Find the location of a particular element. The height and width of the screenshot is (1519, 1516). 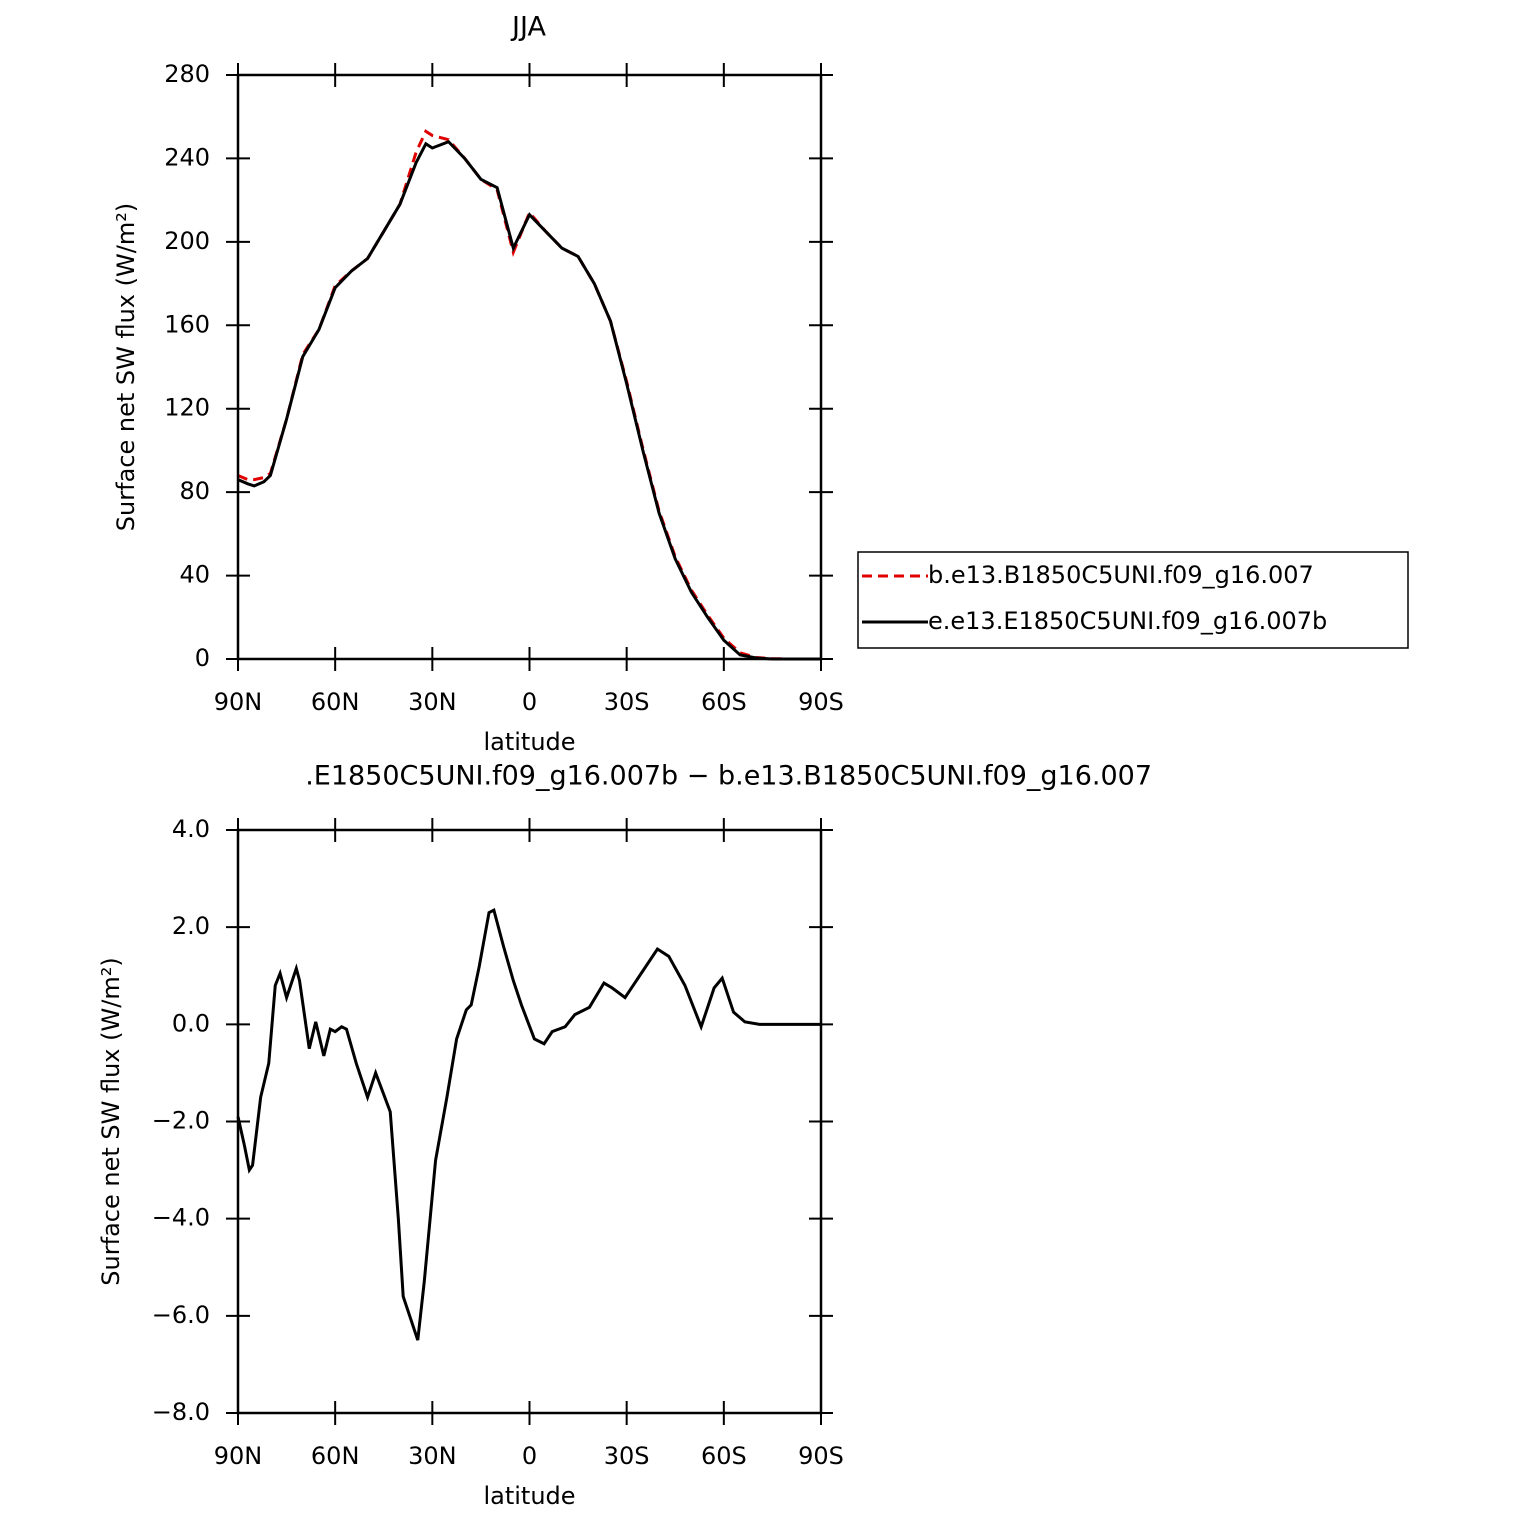

y-tick-label: −4.0 is located at coordinates (181, 1218).